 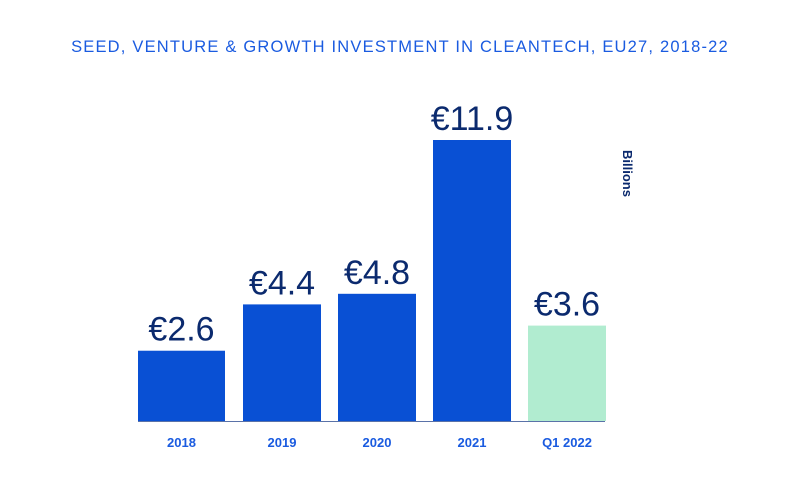 I want to click on x-tick-label: Q1 2022, so click(x=567, y=442).